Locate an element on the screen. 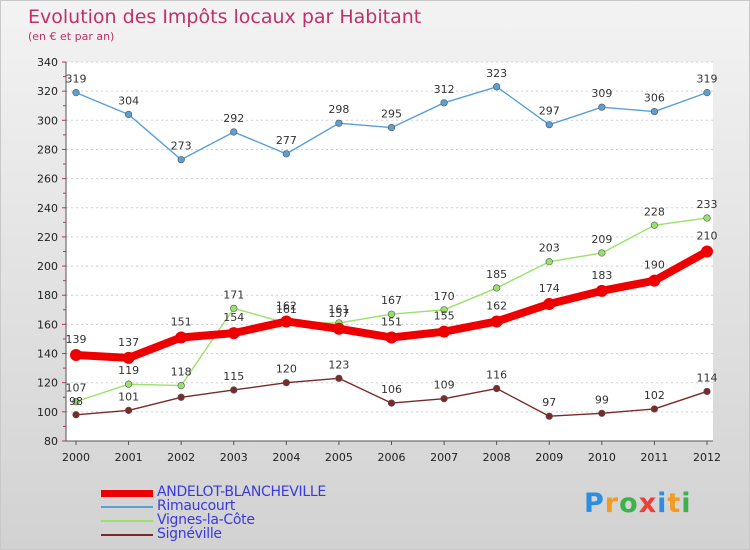  data-label: 102 is located at coordinates (654, 395).